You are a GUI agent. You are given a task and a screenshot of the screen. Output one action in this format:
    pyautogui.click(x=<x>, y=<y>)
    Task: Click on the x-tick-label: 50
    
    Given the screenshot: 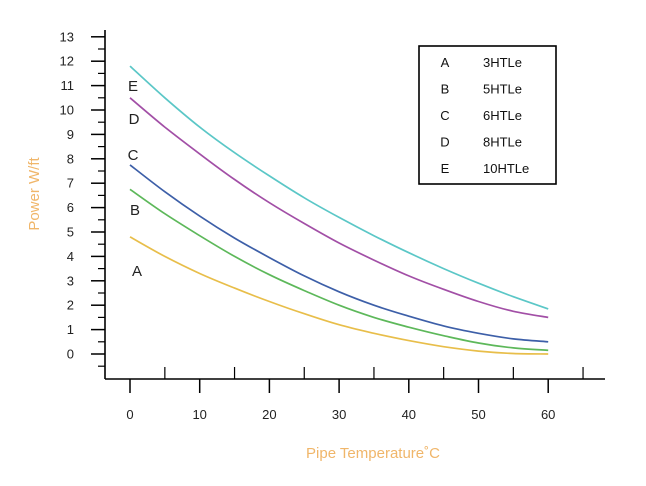 What is the action you would take?
    pyautogui.click(x=478, y=414)
    